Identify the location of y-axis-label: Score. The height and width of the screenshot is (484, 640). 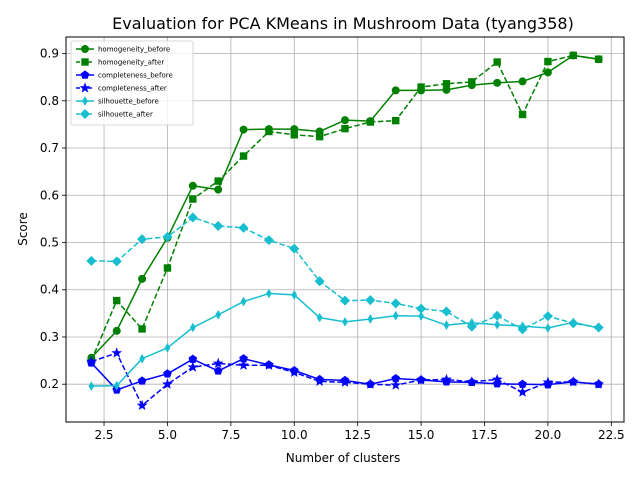
(23, 229).